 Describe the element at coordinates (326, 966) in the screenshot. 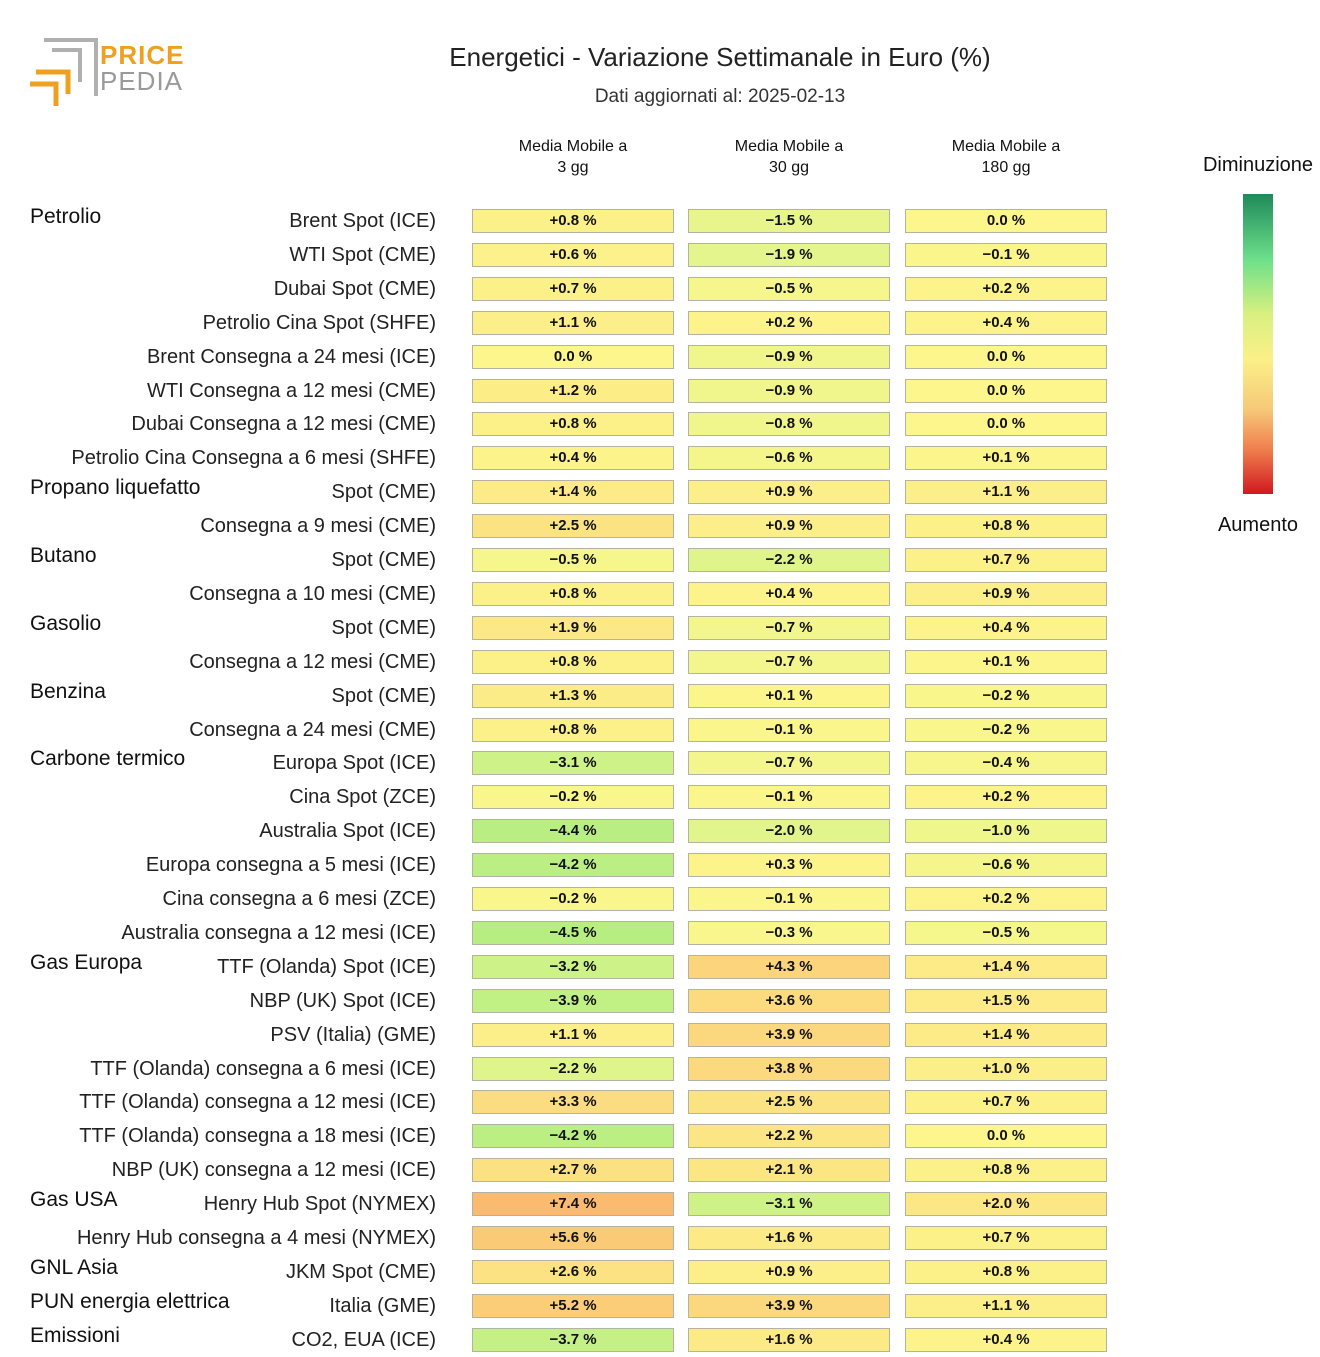

I see `row-label: TTF (Olanda) Spot (ICE)` at that location.